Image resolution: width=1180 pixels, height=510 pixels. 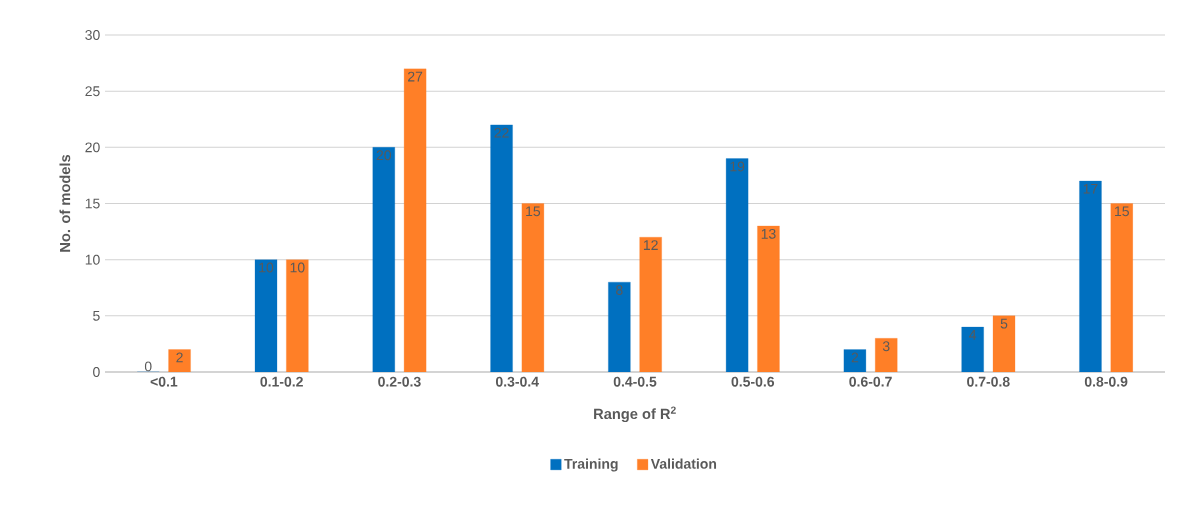 What do you see at coordinates (1004, 323) in the screenshot?
I see `data-label: 5` at bounding box center [1004, 323].